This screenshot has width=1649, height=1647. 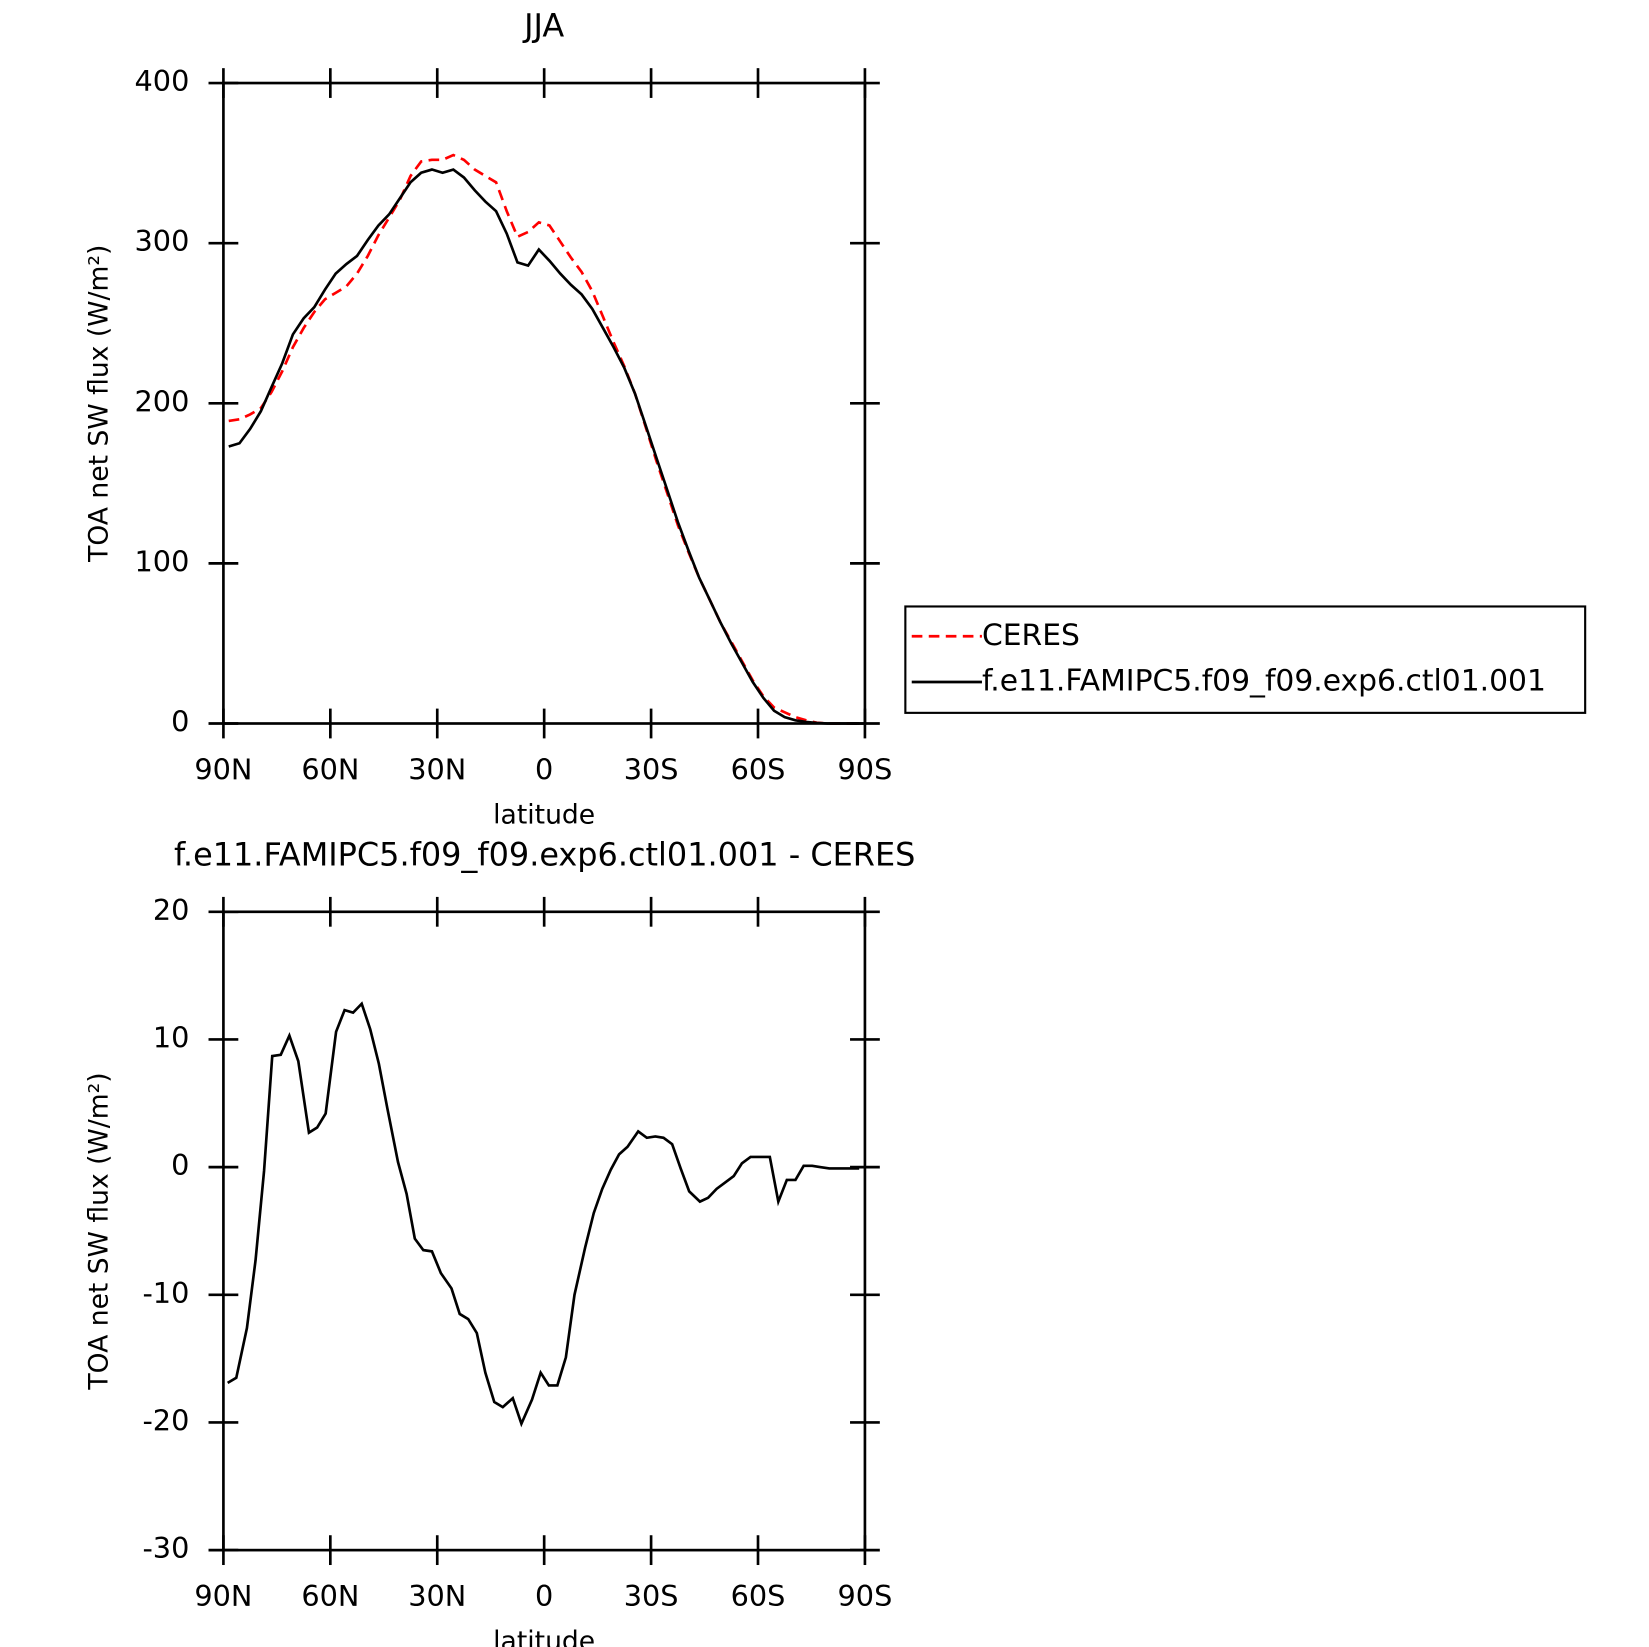 What do you see at coordinates (165, 1548) in the screenshot?
I see `y-tick-label: -30` at bounding box center [165, 1548].